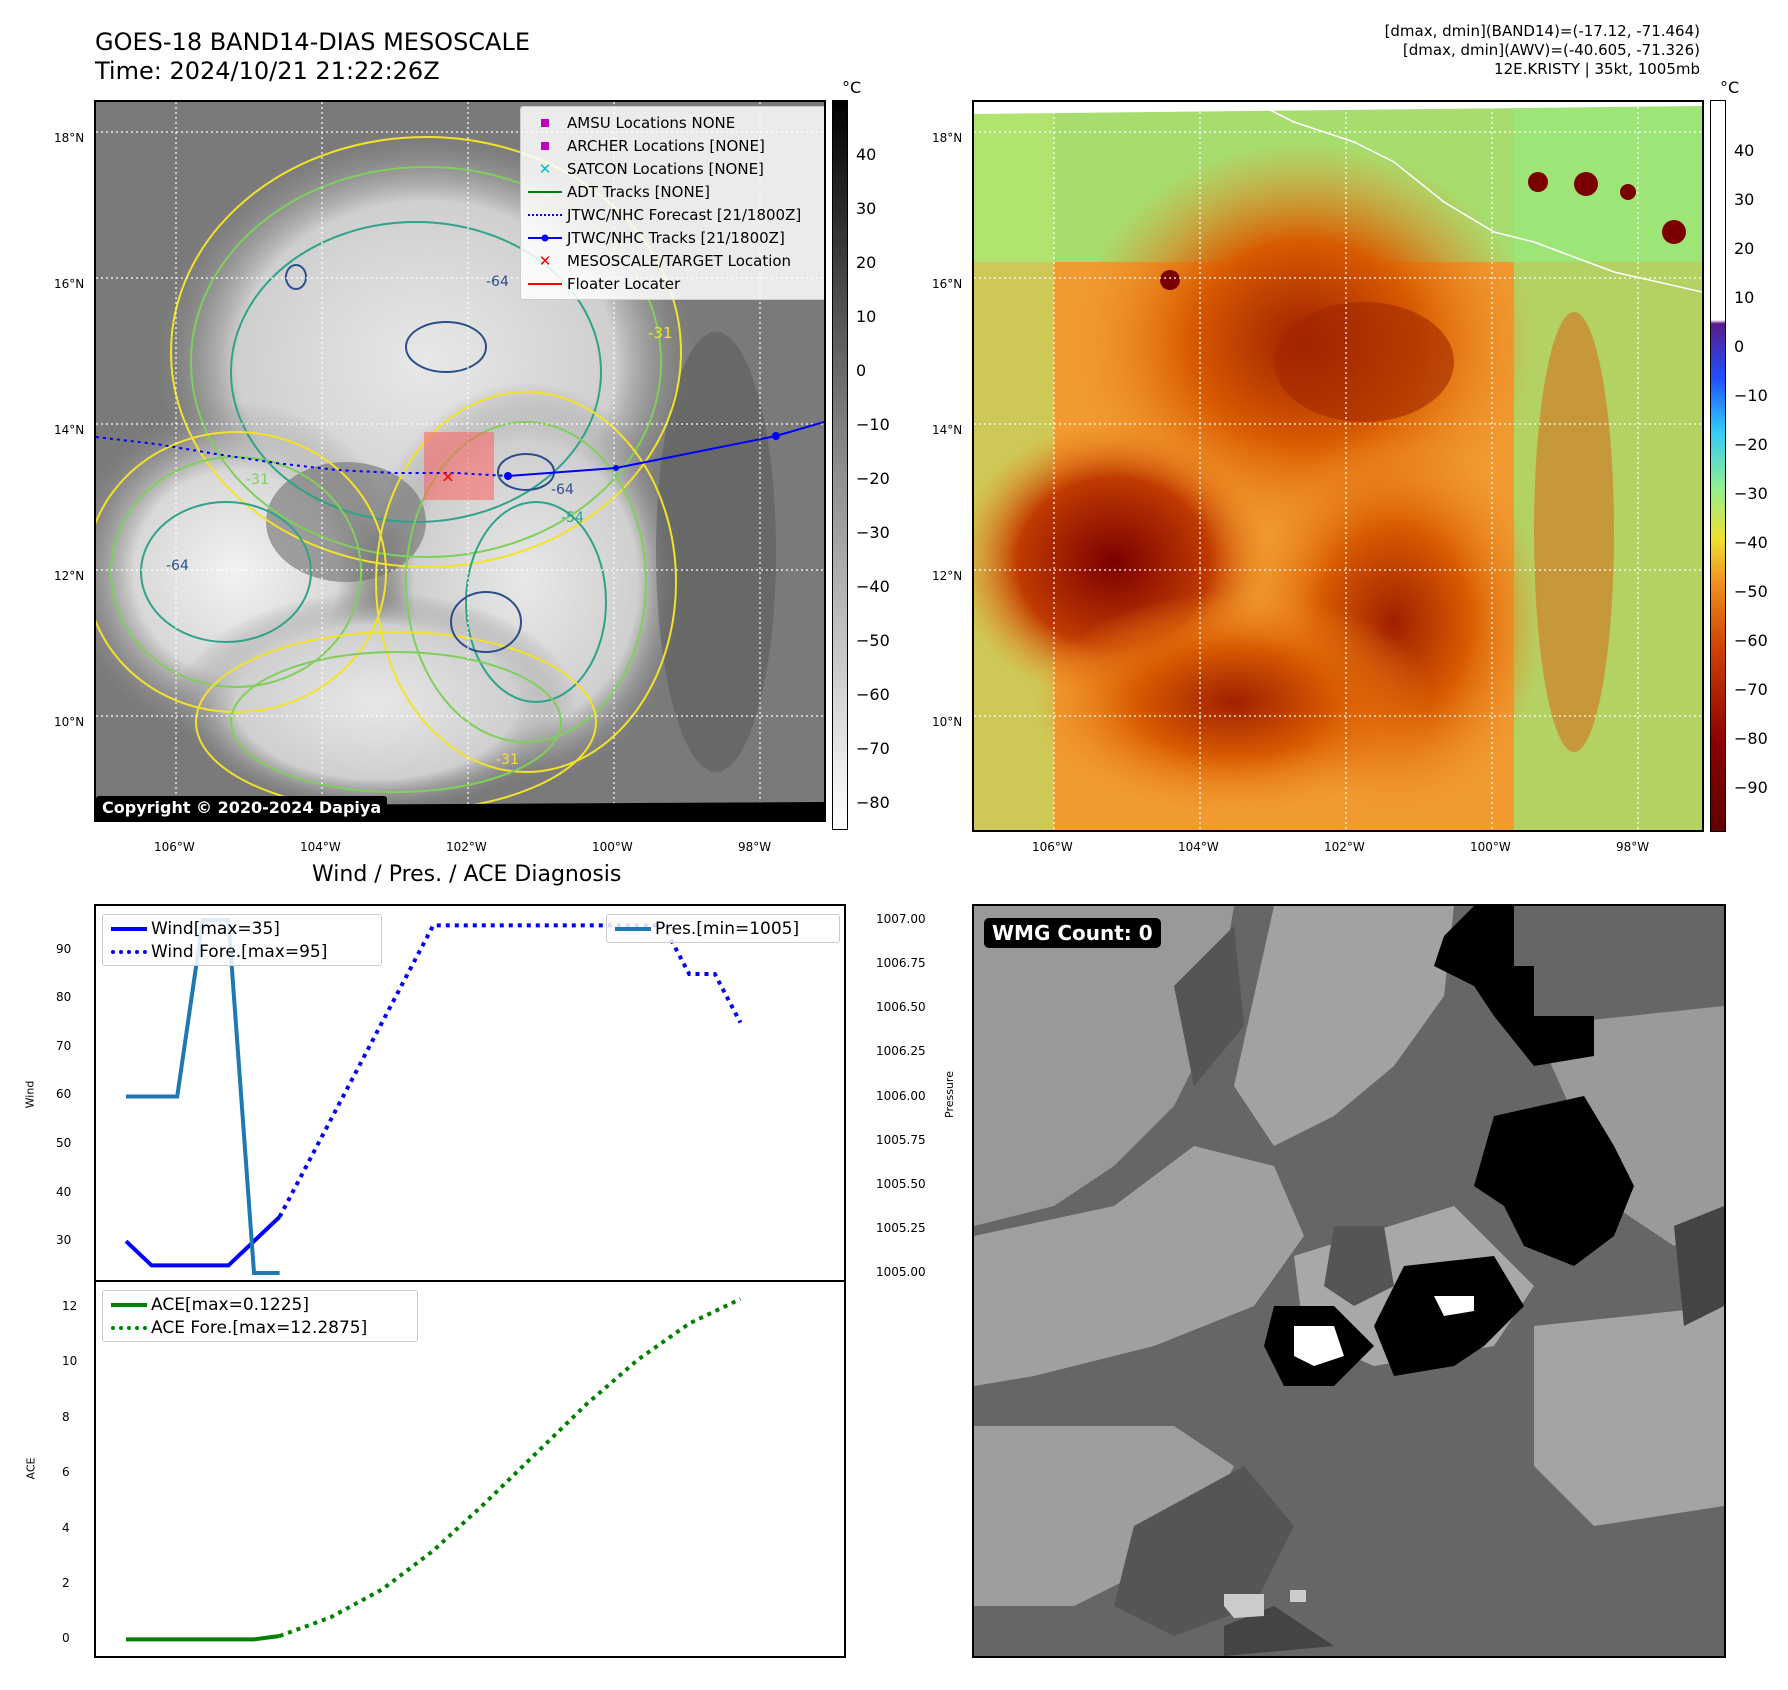 This screenshot has height=1690, width=1788. Describe the element at coordinates (267, 71) in the screenshot. I see `figure-time: Time: 2024/10/21 21:22:26Z` at that location.